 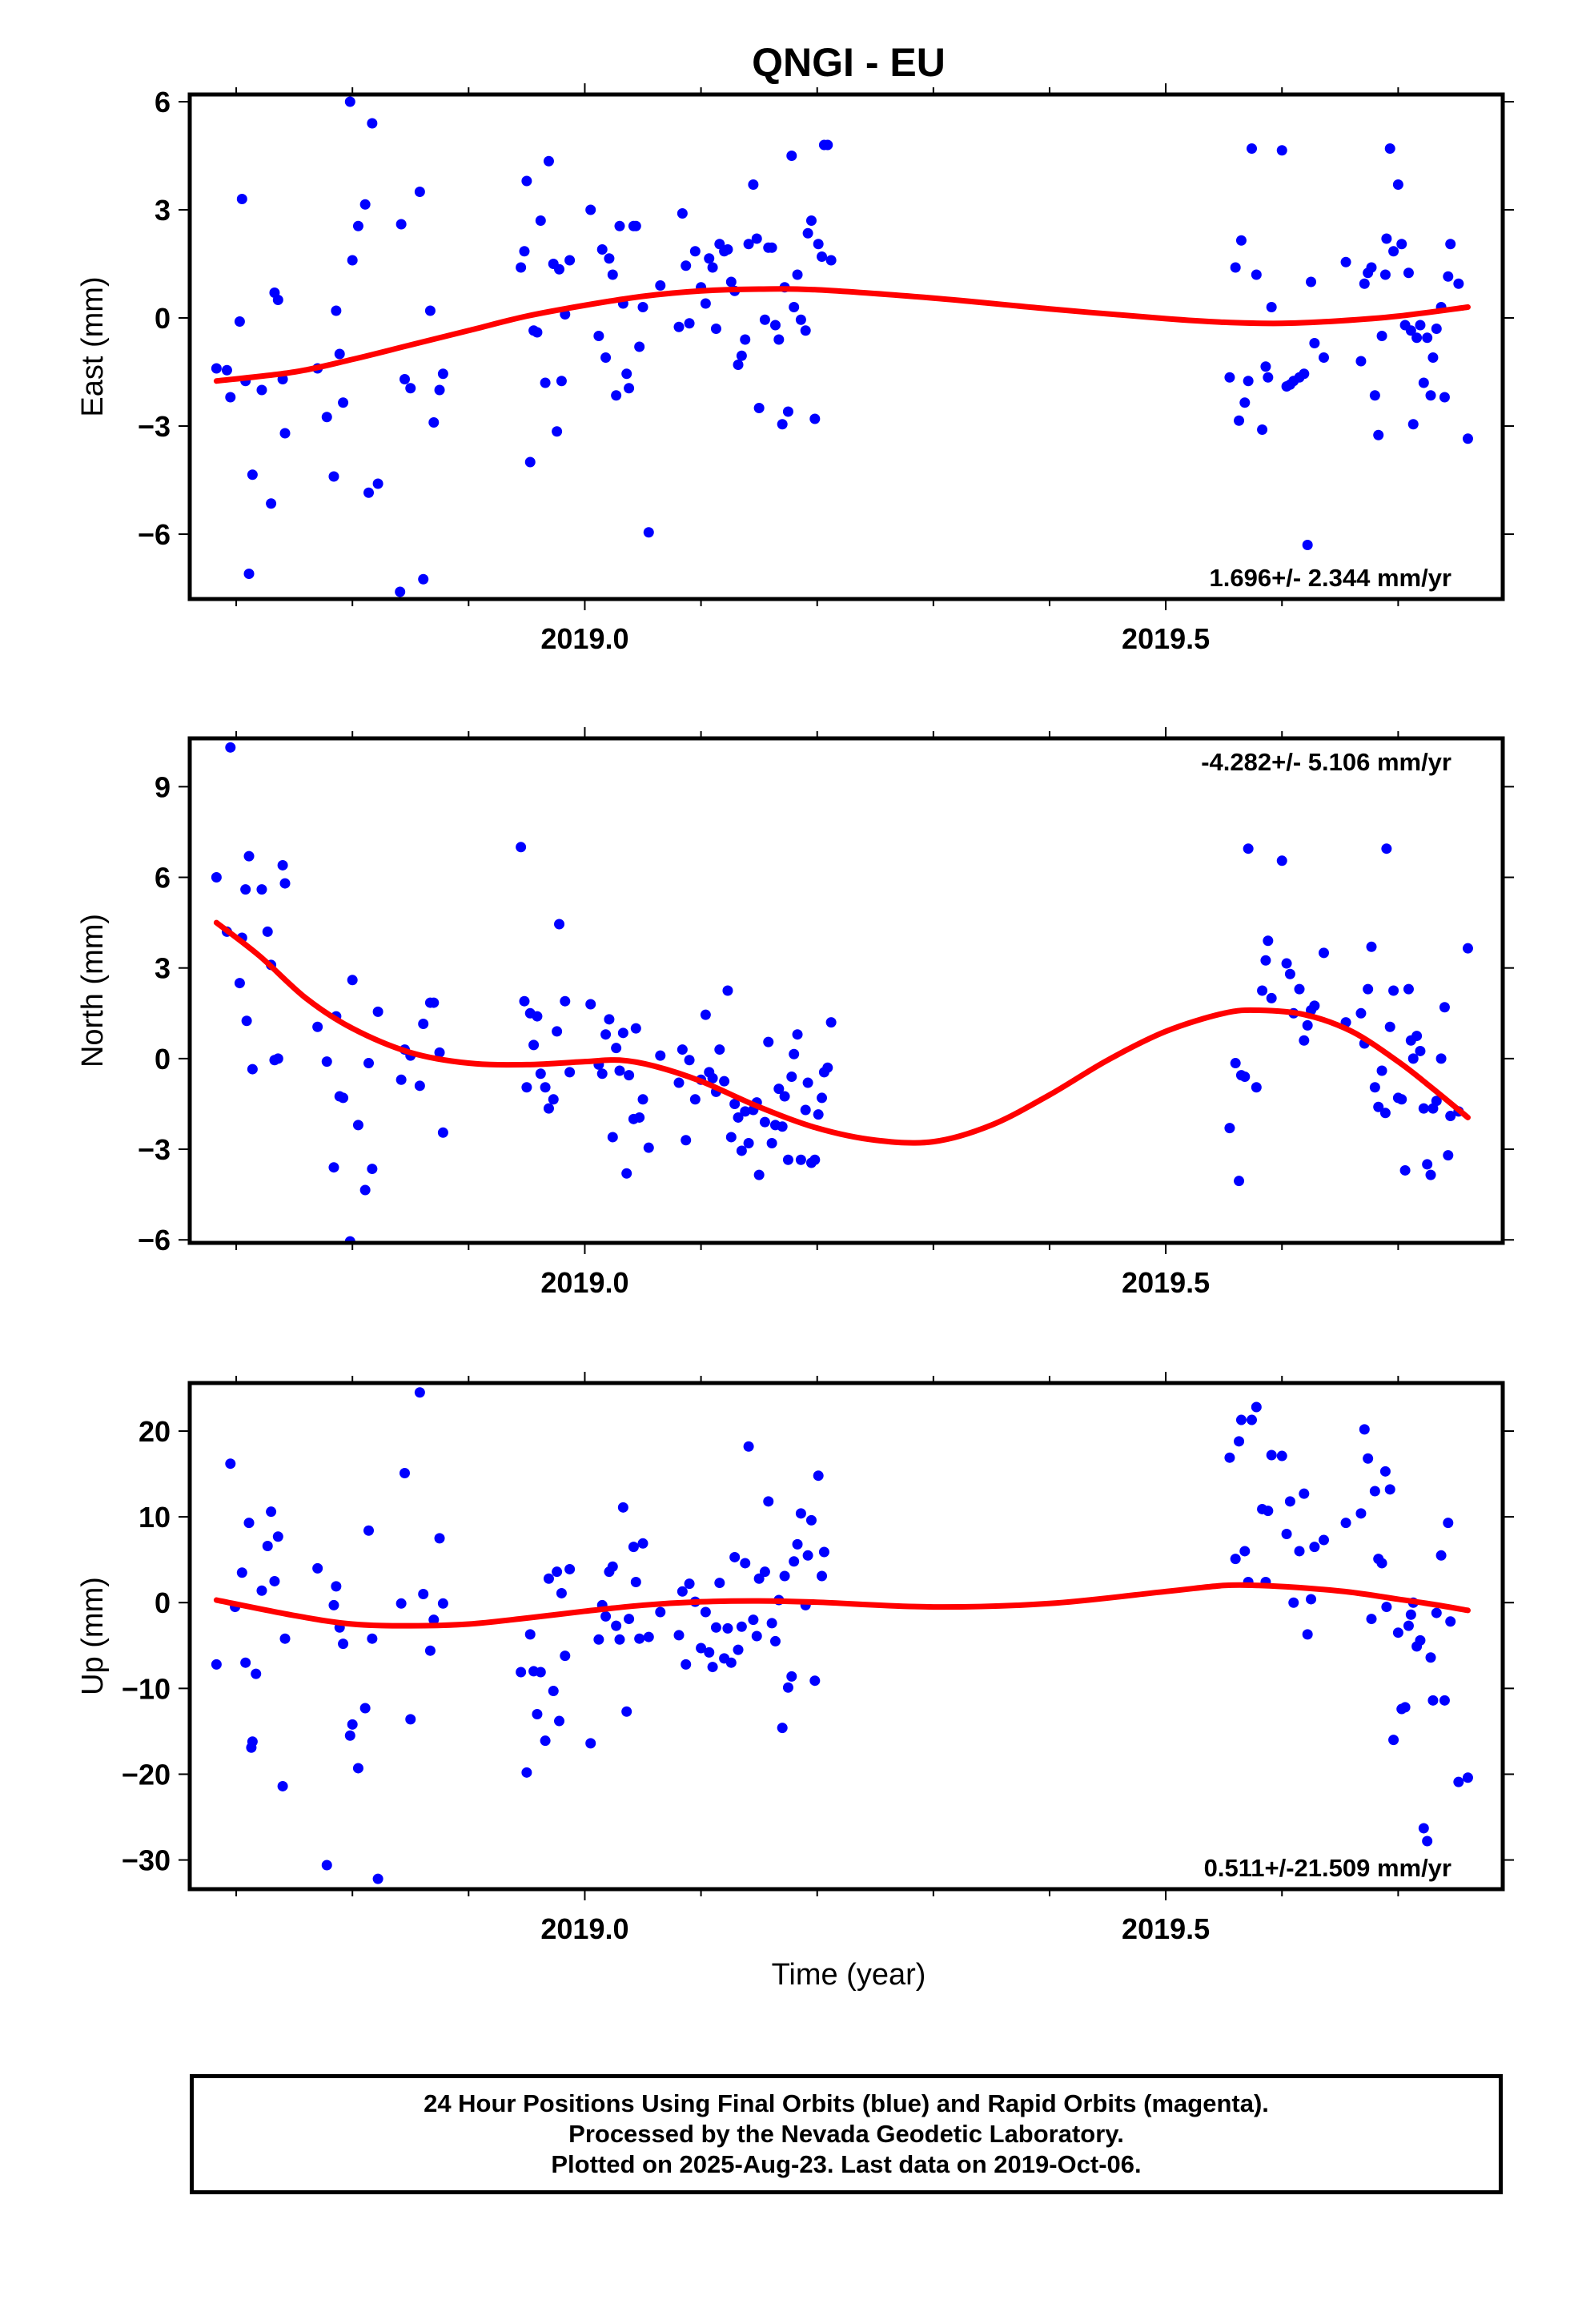 What do you see at coordinates (163, 102) in the screenshot?
I see `east-y-tick-label: 6` at bounding box center [163, 102].